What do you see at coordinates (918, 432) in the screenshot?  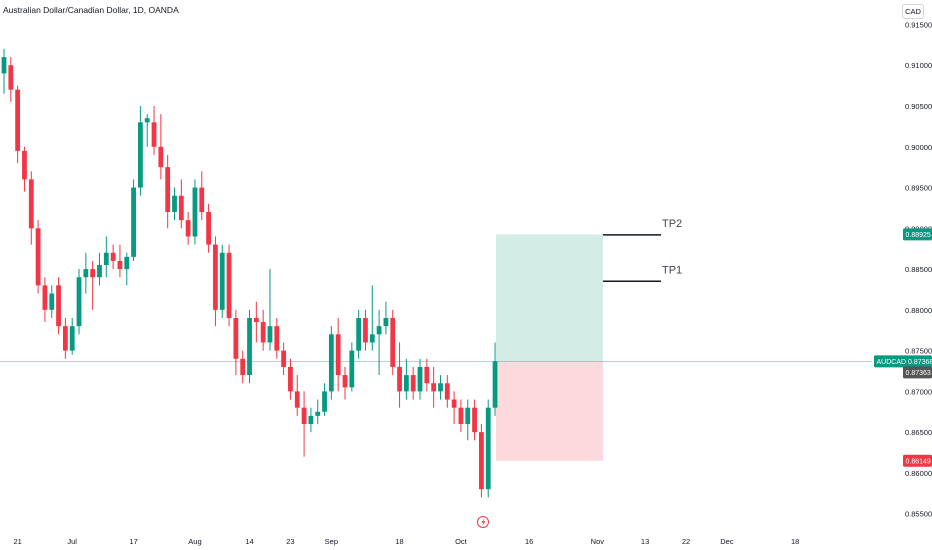 I see `y-tick-label: 0.86500` at bounding box center [918, 432].